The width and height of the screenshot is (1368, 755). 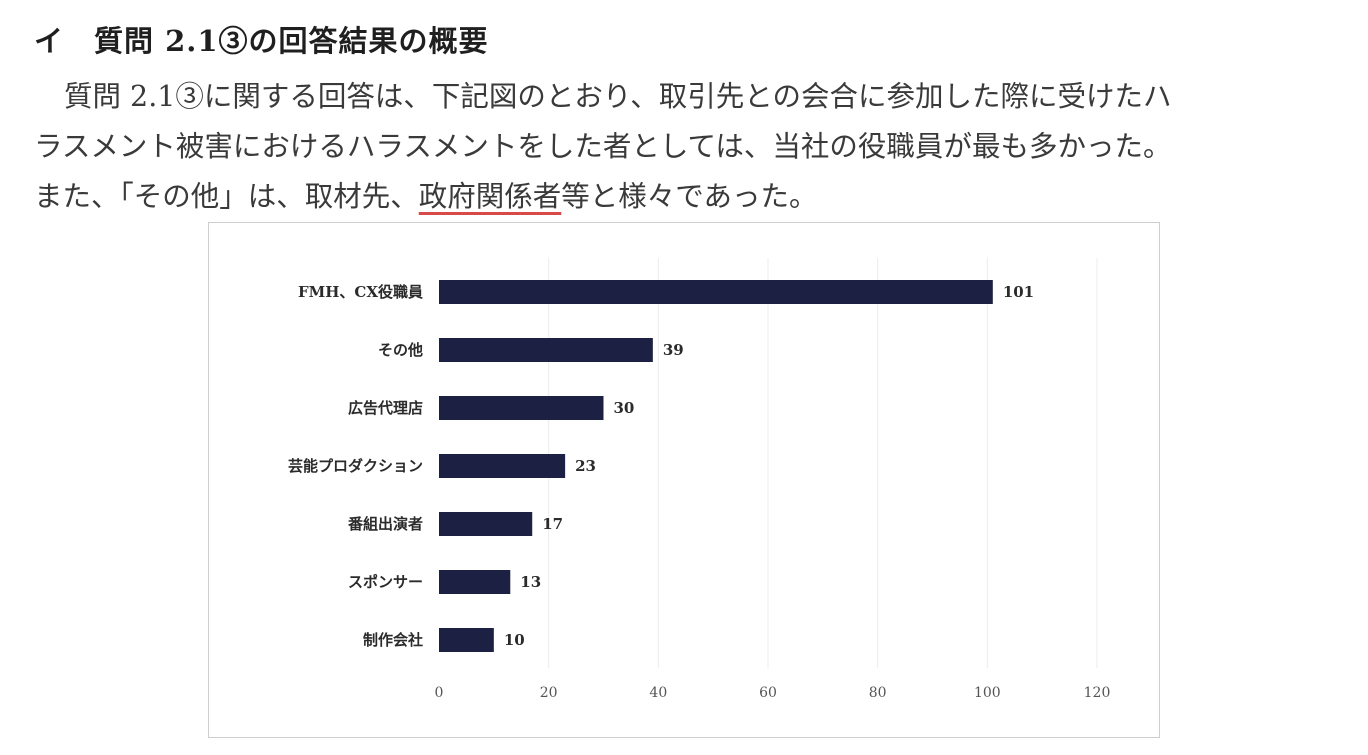 What do you see at coordinates (624, 408) in the screenshot?
I see `data-label: 30` at bounding box center [624, 408].